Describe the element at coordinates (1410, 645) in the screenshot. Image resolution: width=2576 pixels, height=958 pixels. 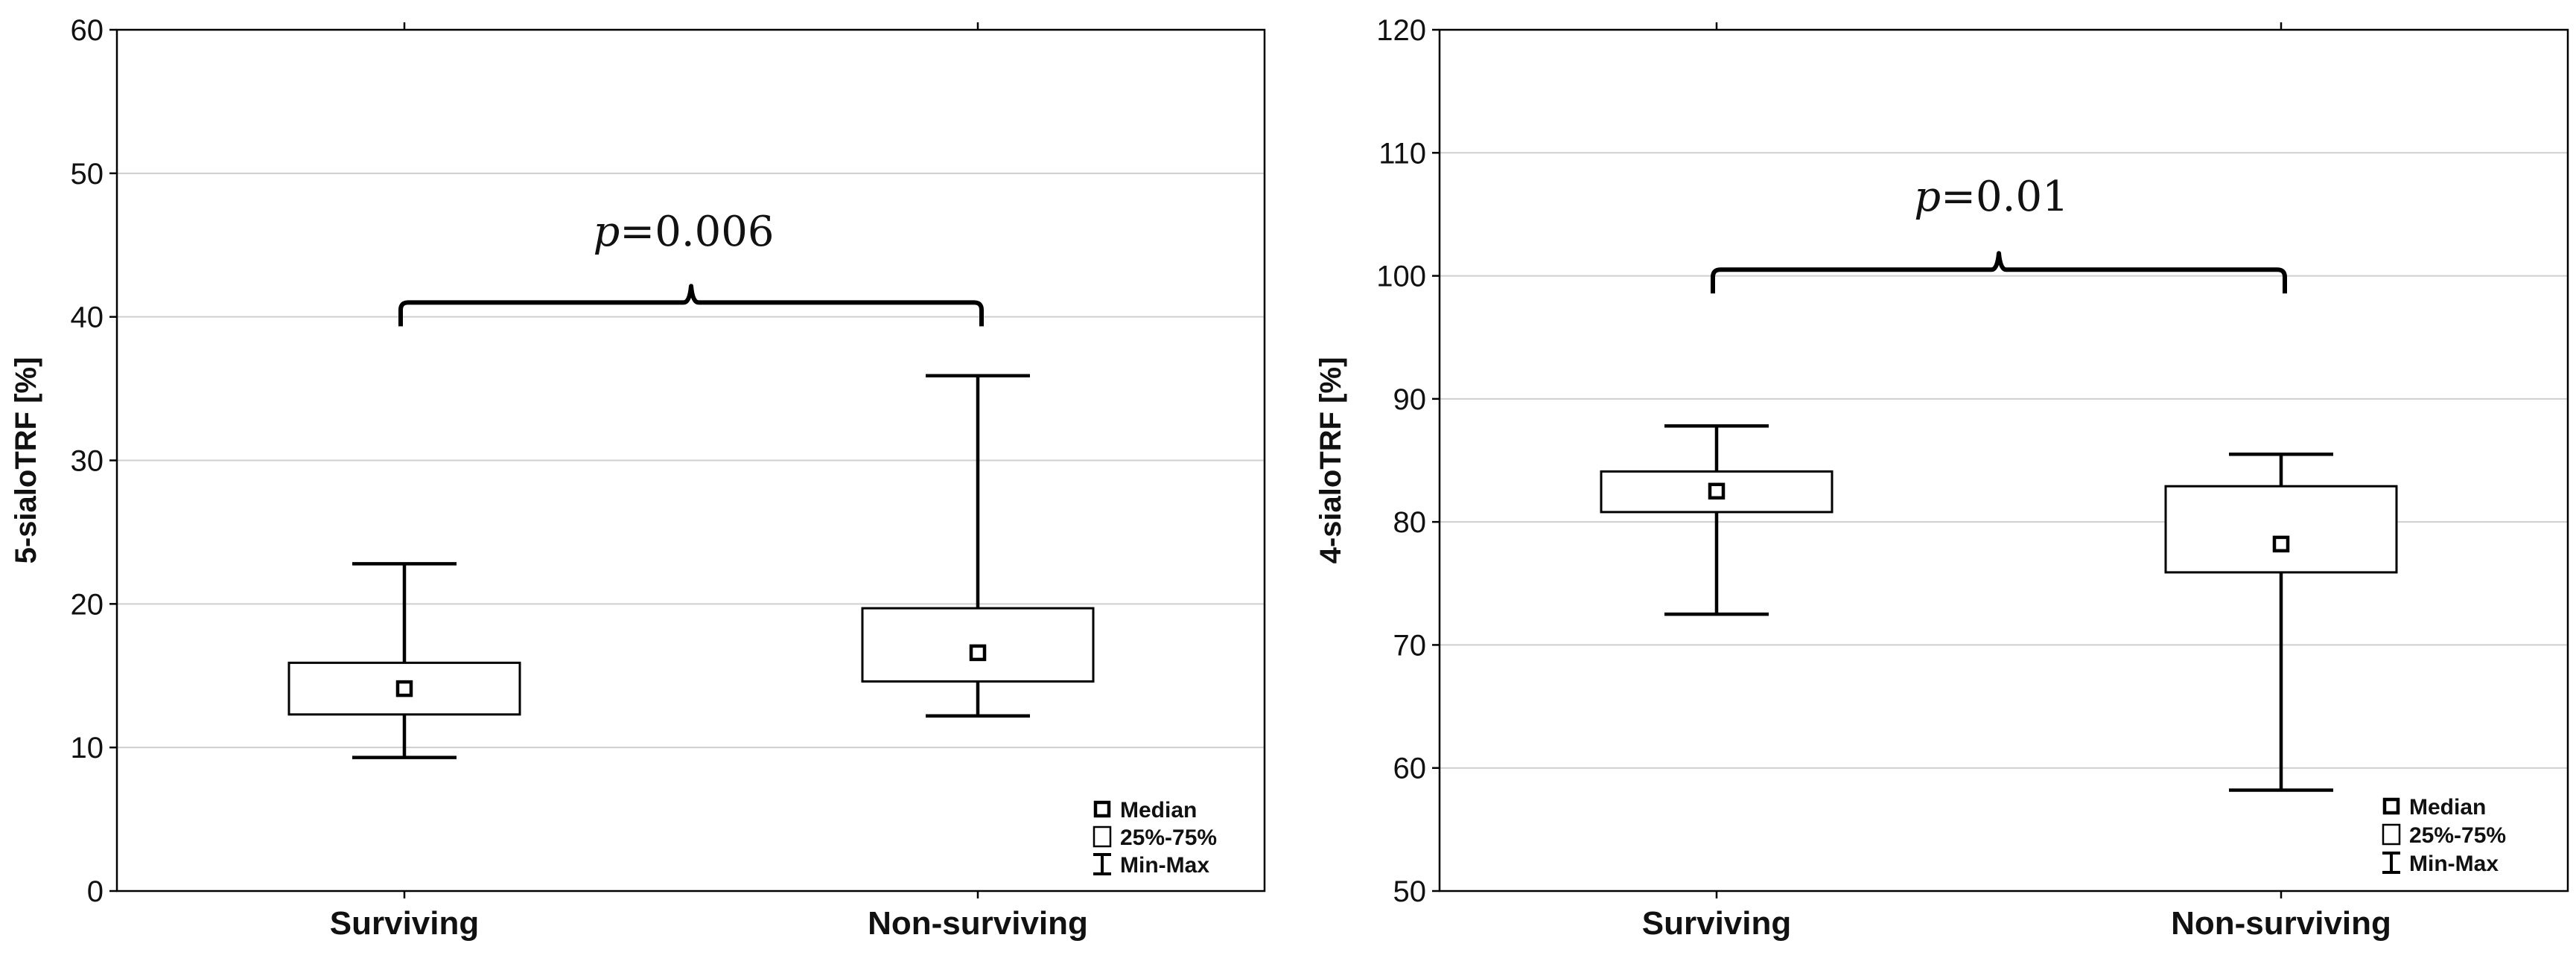
I see `y-tick-label: 70` at that location.